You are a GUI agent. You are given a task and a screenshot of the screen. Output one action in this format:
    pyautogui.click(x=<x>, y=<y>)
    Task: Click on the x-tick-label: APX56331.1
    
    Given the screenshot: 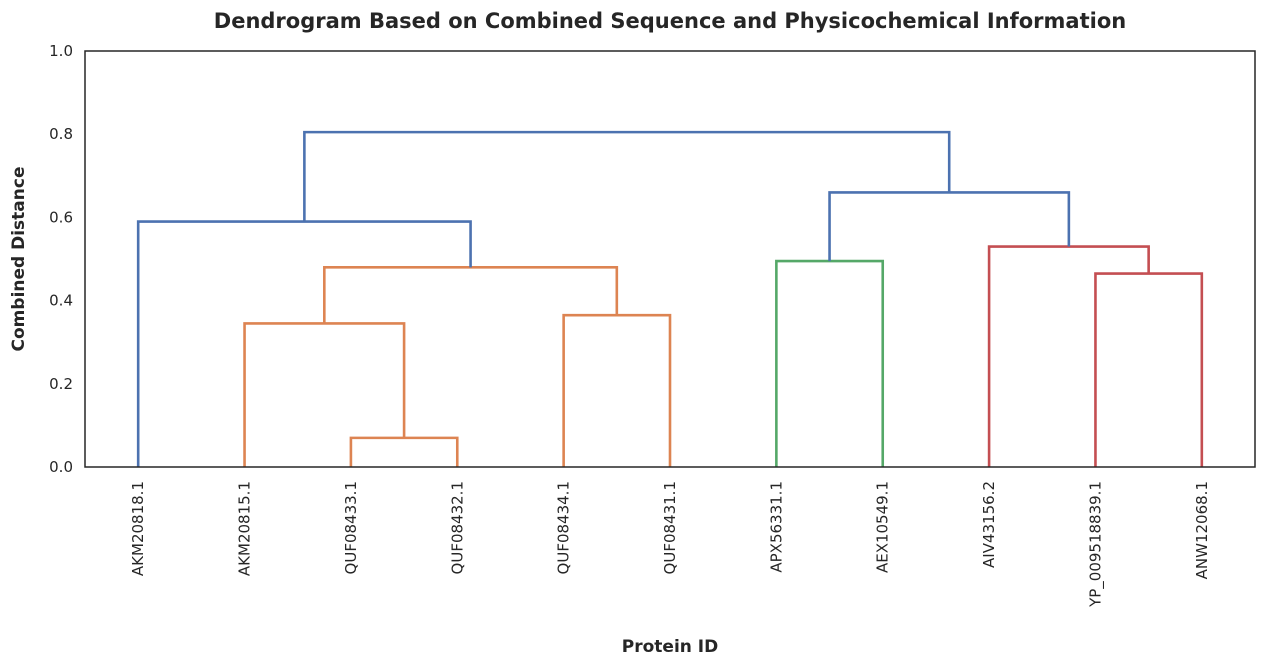 What is the action you would take?
    pyautogui.click(x=776, y=527)
    